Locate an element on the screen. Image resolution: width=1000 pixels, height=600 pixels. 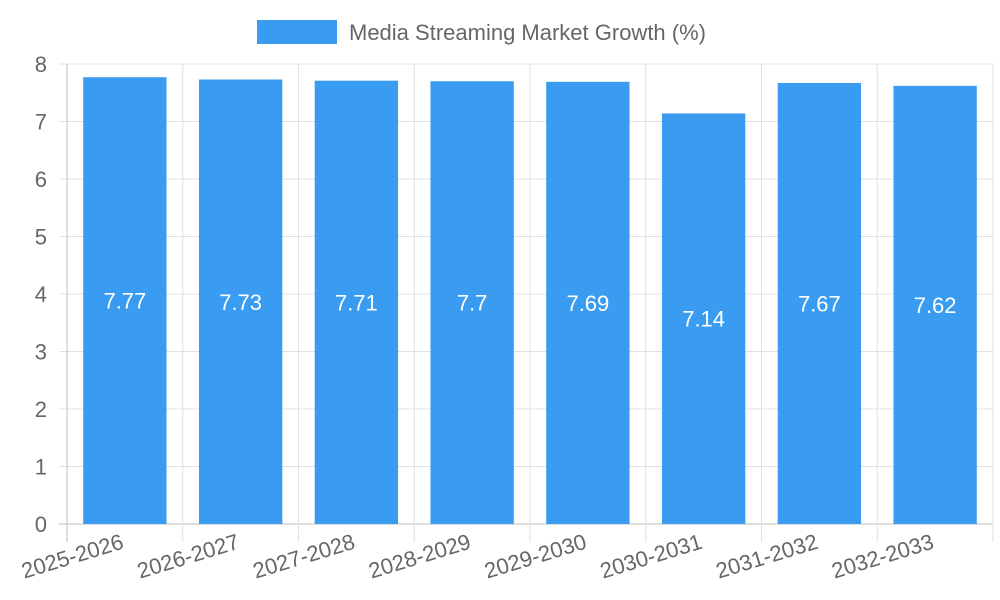
x-tick-label: 2025-2026 is located at coordinates (72, 556).